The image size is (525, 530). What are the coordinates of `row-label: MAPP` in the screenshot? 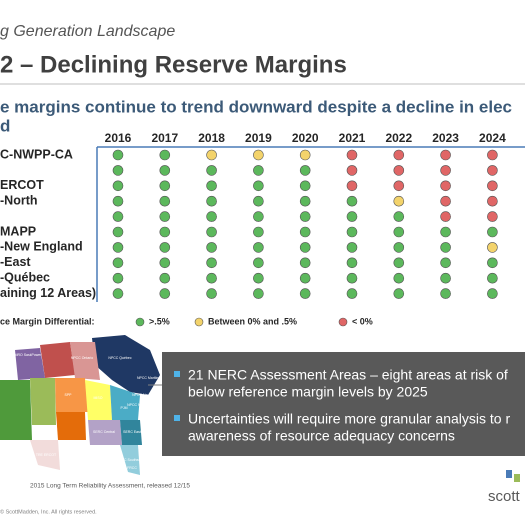 It's located at (18, 231).